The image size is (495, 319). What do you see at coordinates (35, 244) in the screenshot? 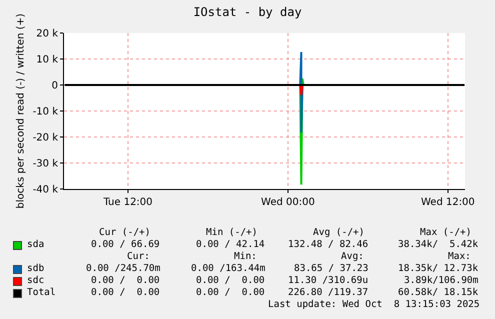
I see `legend-label: sda` at bounding box center [35, 244].